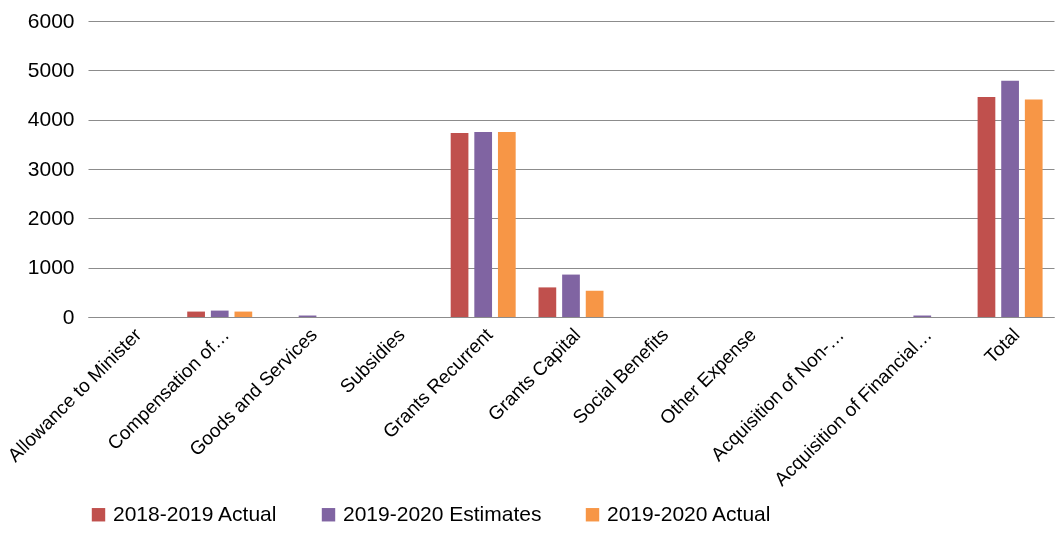  What do you see at coordinates (51, 267) in the screenshot?
I see `y-tick-label: 1000` at bounding box center [51, 267].